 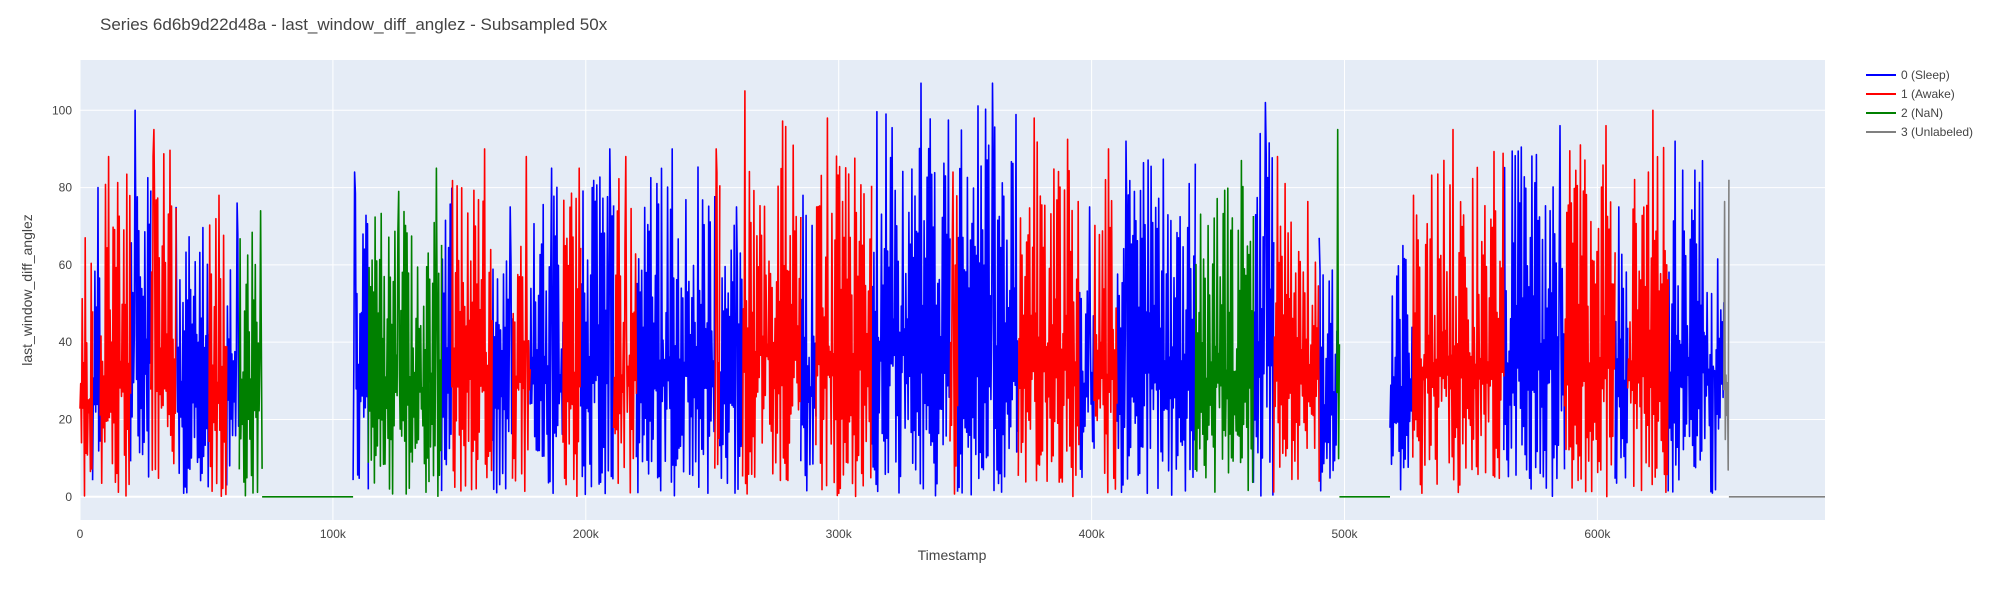 I want to click on x-tick-label: 600k, so click(x=1597, y=534).